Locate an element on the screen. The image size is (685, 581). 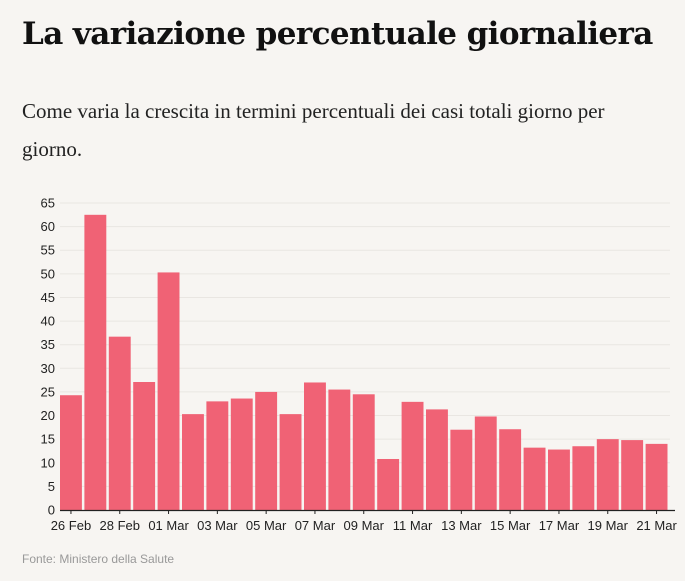
x-tick-label: 26 Feb is located at coordinates (71, 525).